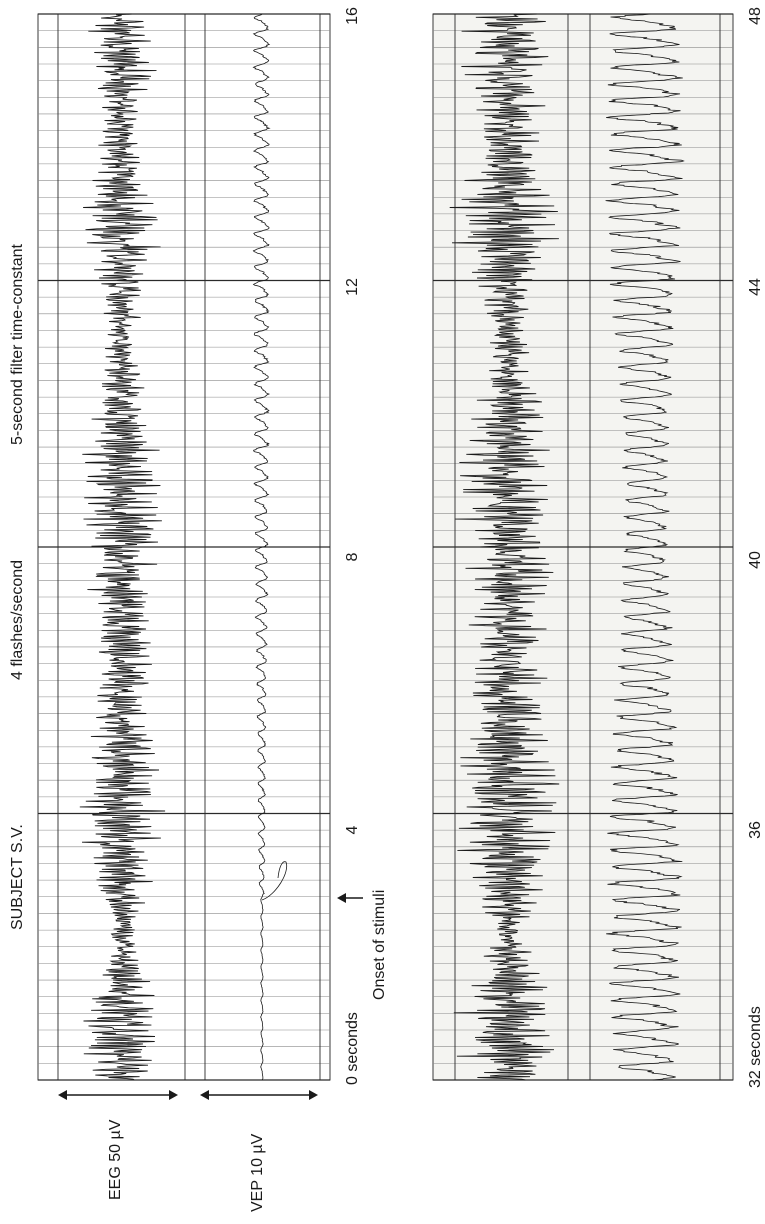  What do you see at coordinates (755, 560) in the screenshot?
I see `bottom-tick-40: 40` at bounding box center [755, 560].